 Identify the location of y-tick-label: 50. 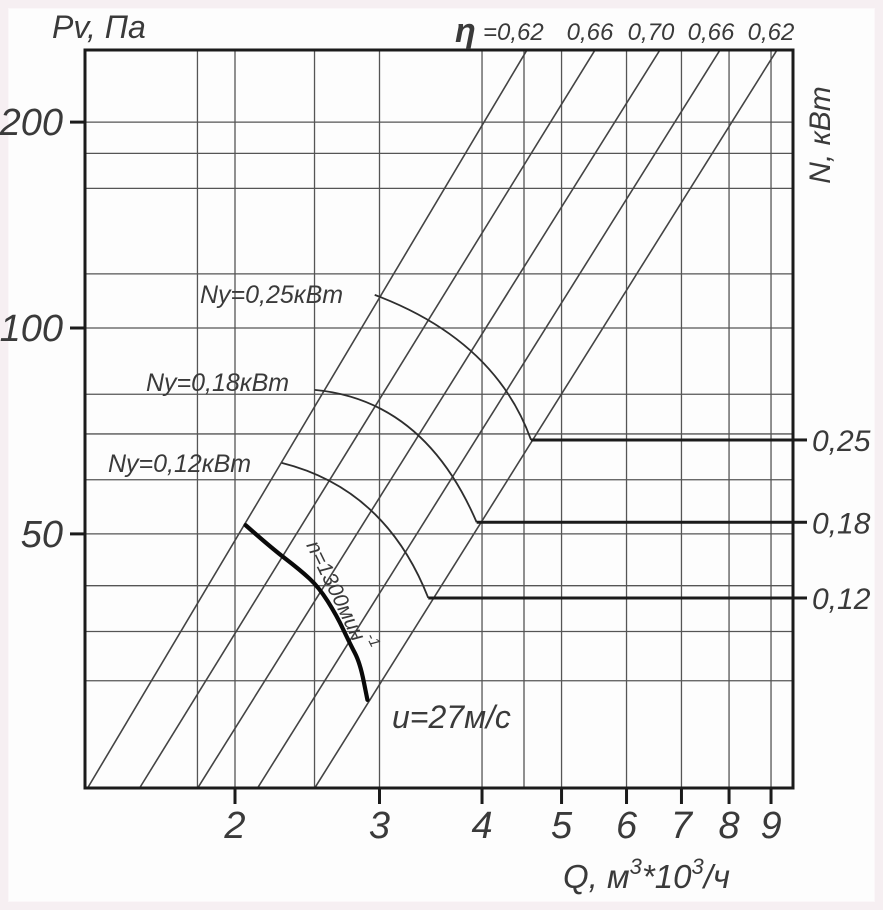
(42, 535).